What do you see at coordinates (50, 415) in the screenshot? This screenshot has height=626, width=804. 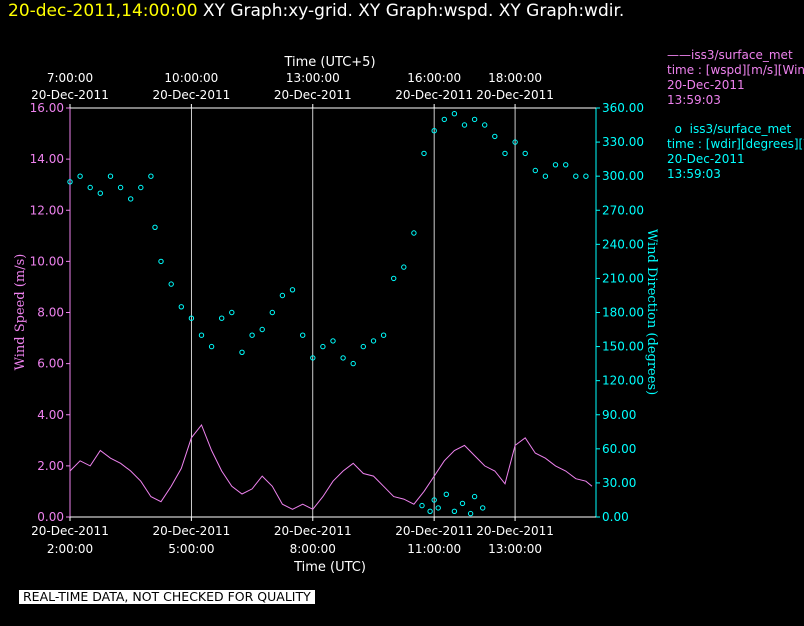 I see `left-tick-label: 4.00` at bounding box center [50, 415].